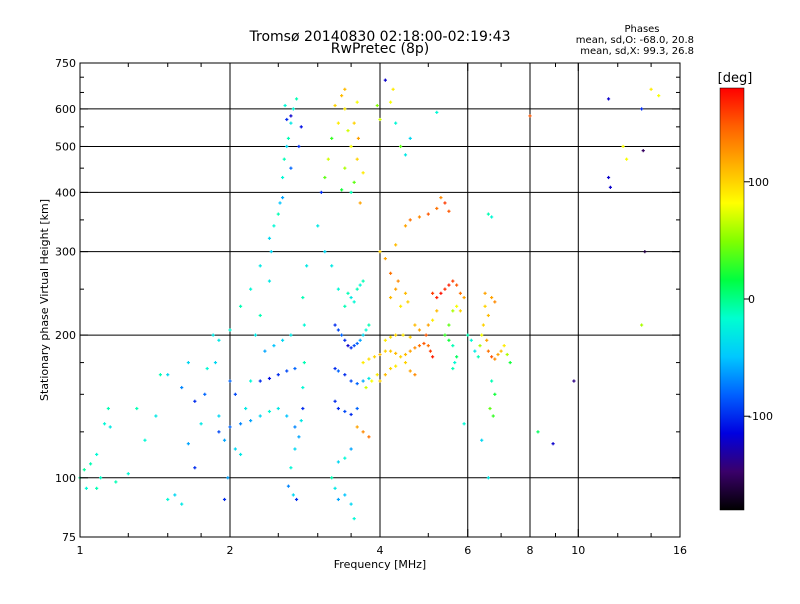  Describe the element at coordinates (69, 537) in the screenshot. I see `y-tick-label: 75` at that location.